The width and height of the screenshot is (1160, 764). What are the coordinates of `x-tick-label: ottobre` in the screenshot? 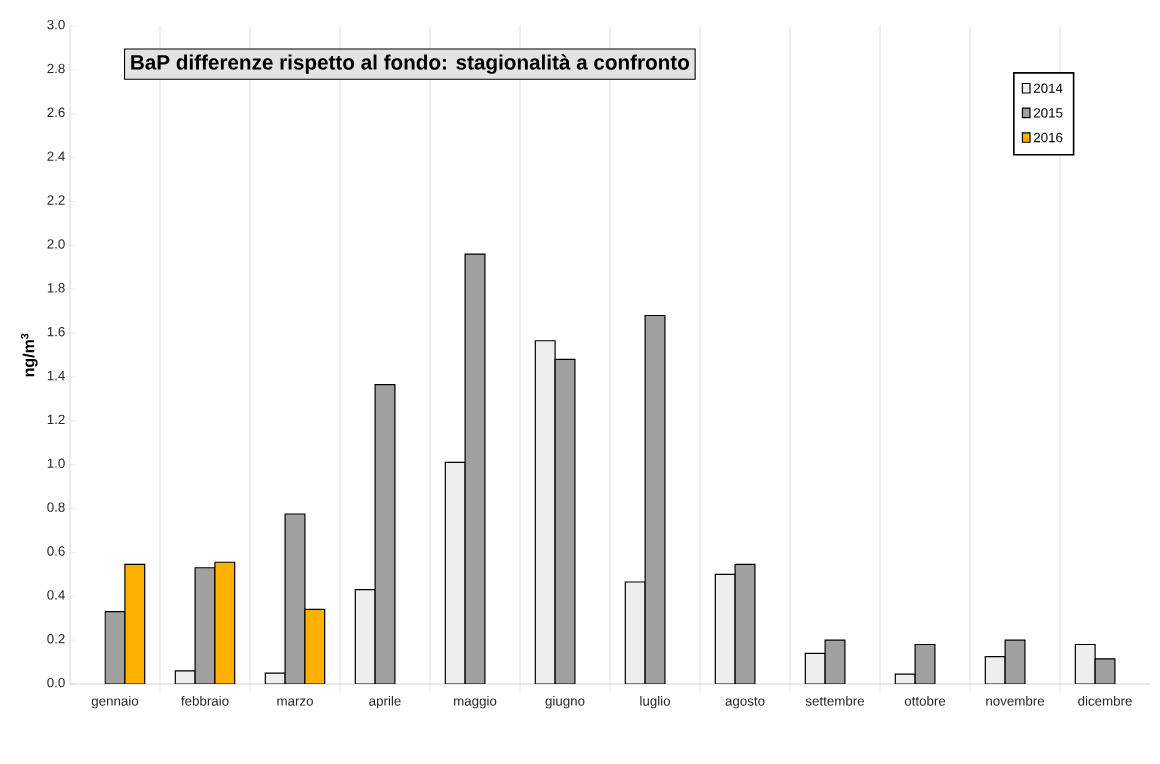 It's located at (925, 700).